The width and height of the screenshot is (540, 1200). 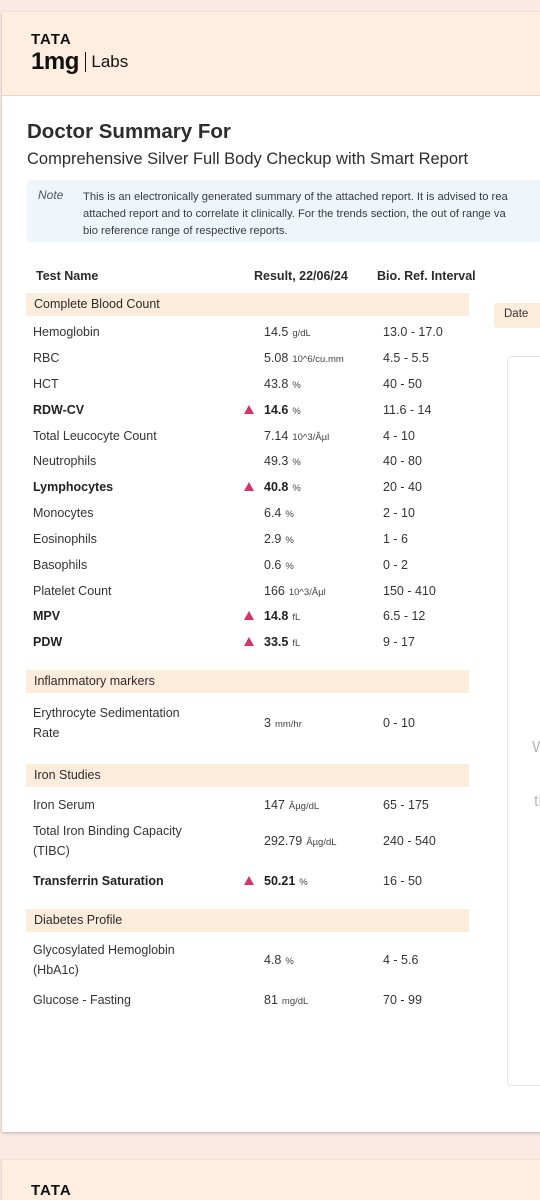 I want to click on result-value: 0.6%, so click(x=279, y=565).